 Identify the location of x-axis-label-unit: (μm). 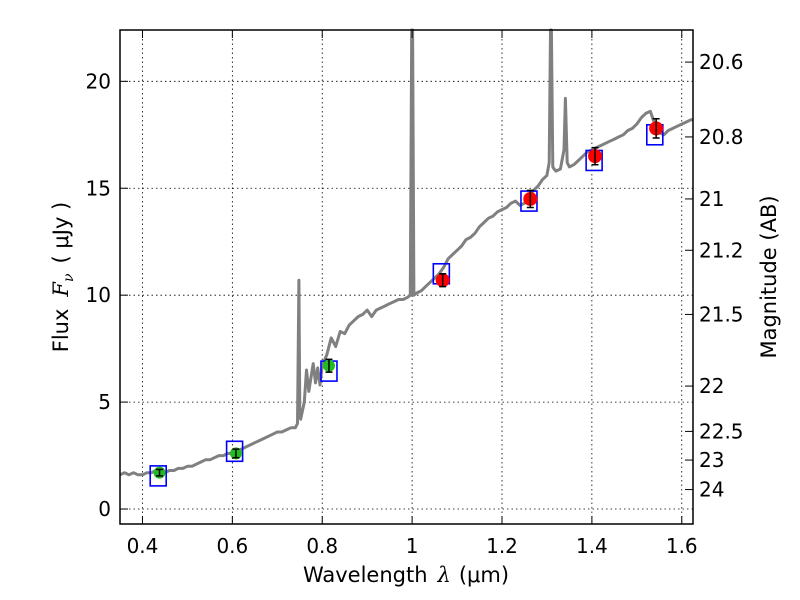
(484, 575).